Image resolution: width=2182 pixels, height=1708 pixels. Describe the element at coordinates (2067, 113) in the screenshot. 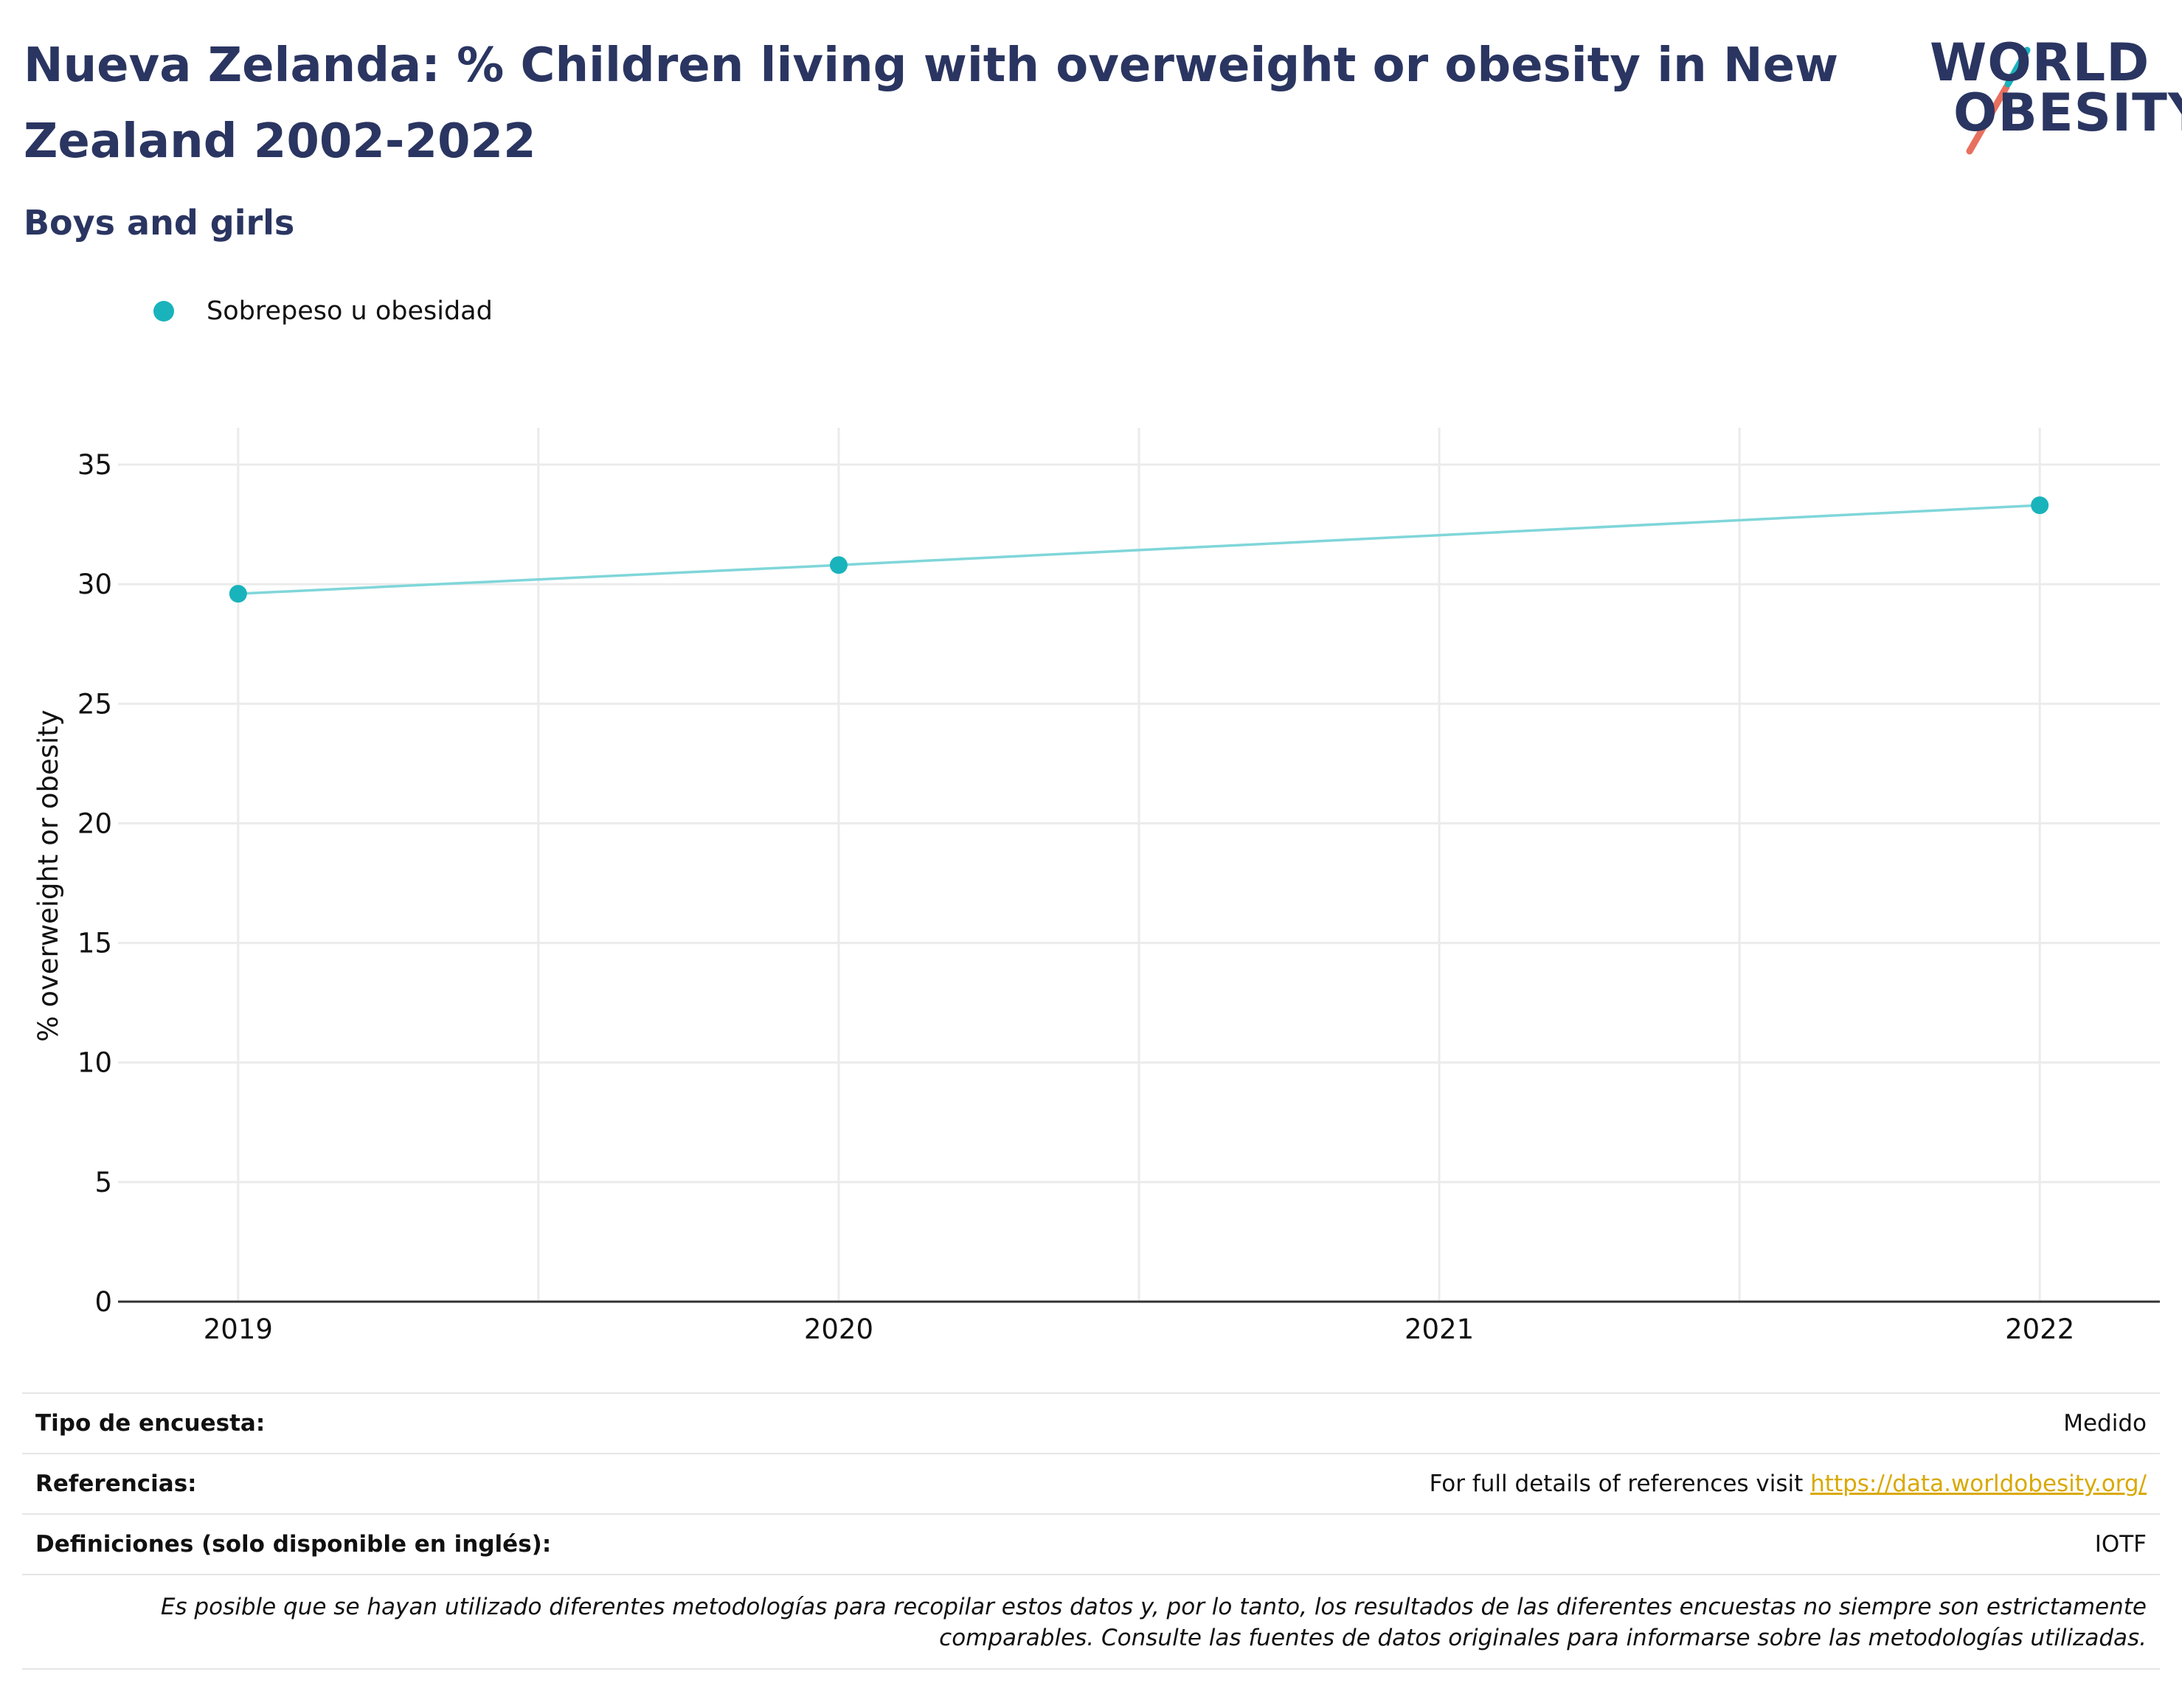

I see `logo-text-line2: OBESITY` at that location.